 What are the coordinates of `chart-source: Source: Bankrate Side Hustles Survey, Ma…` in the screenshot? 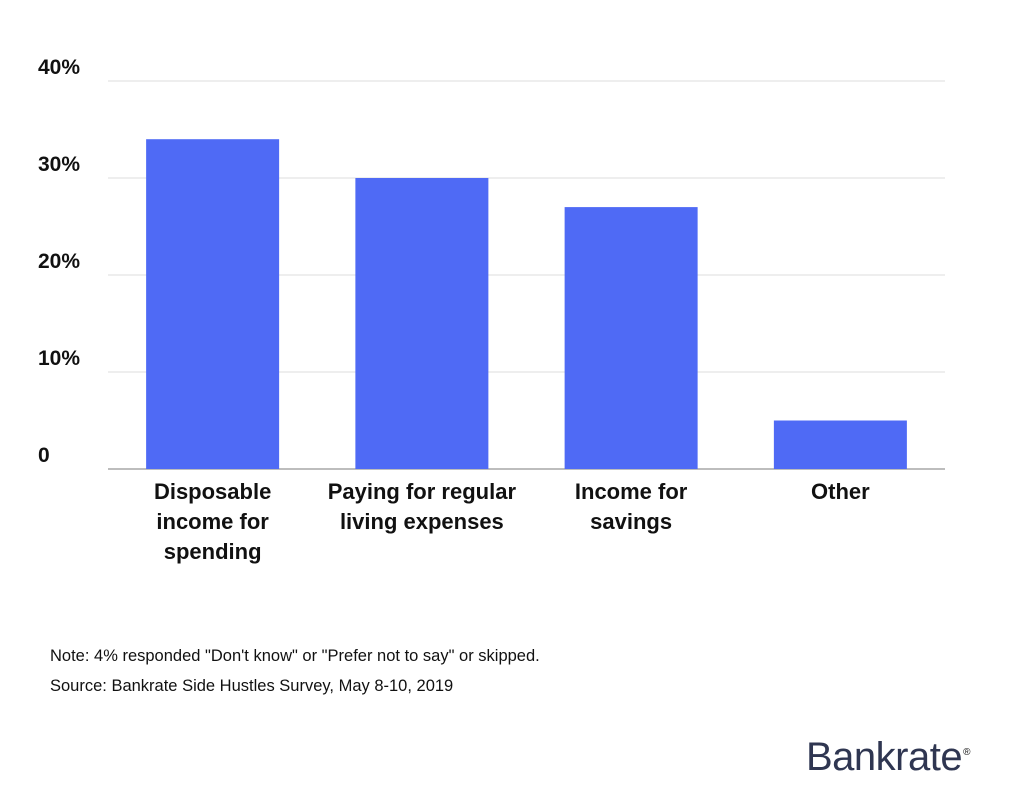 It's located at (252, 686).